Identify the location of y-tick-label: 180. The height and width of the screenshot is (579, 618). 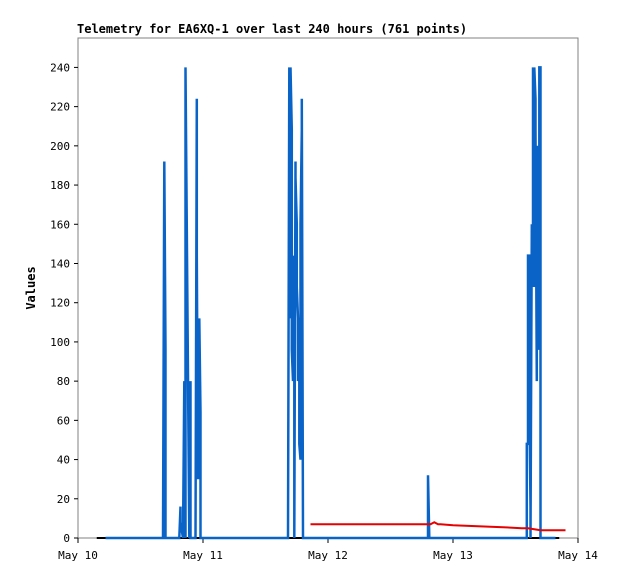
(60, 185).